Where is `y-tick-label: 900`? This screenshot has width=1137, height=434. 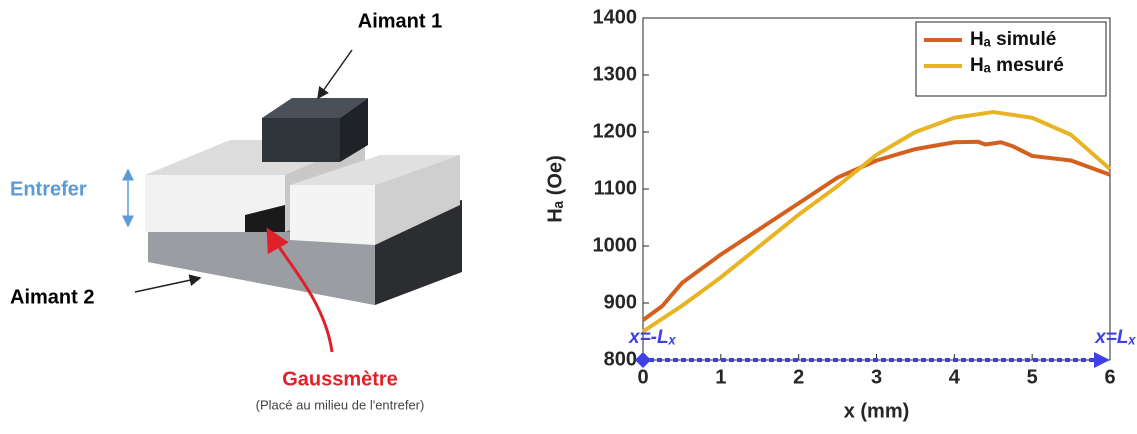 y-tick-label: 900 is located at coordinates (620, 302).